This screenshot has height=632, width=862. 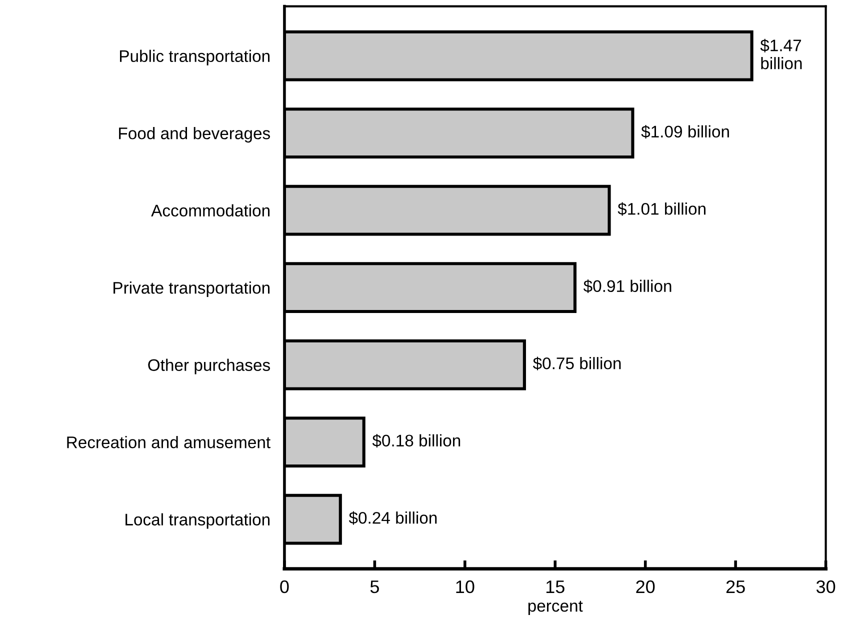 I want to click on annotation: $0.18 billion, so click(x=416, y=441).